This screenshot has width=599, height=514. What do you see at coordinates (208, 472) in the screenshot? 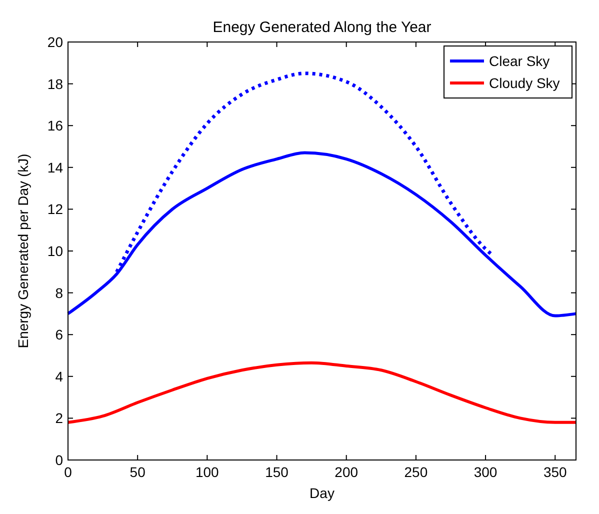
I see `x-tick-label: 100` at bounding box center [208, 472].